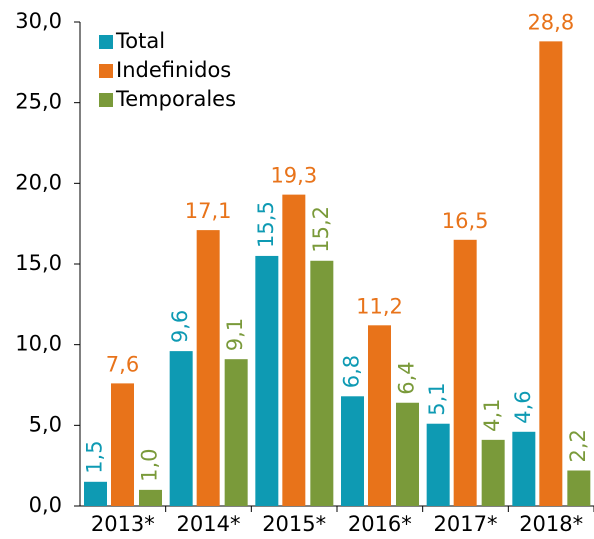 This screenshot has height=539, width=594. Describe the element at coordinates (45, 424) in the screenshot. I see `y-tick-label: 5,0` at that location.